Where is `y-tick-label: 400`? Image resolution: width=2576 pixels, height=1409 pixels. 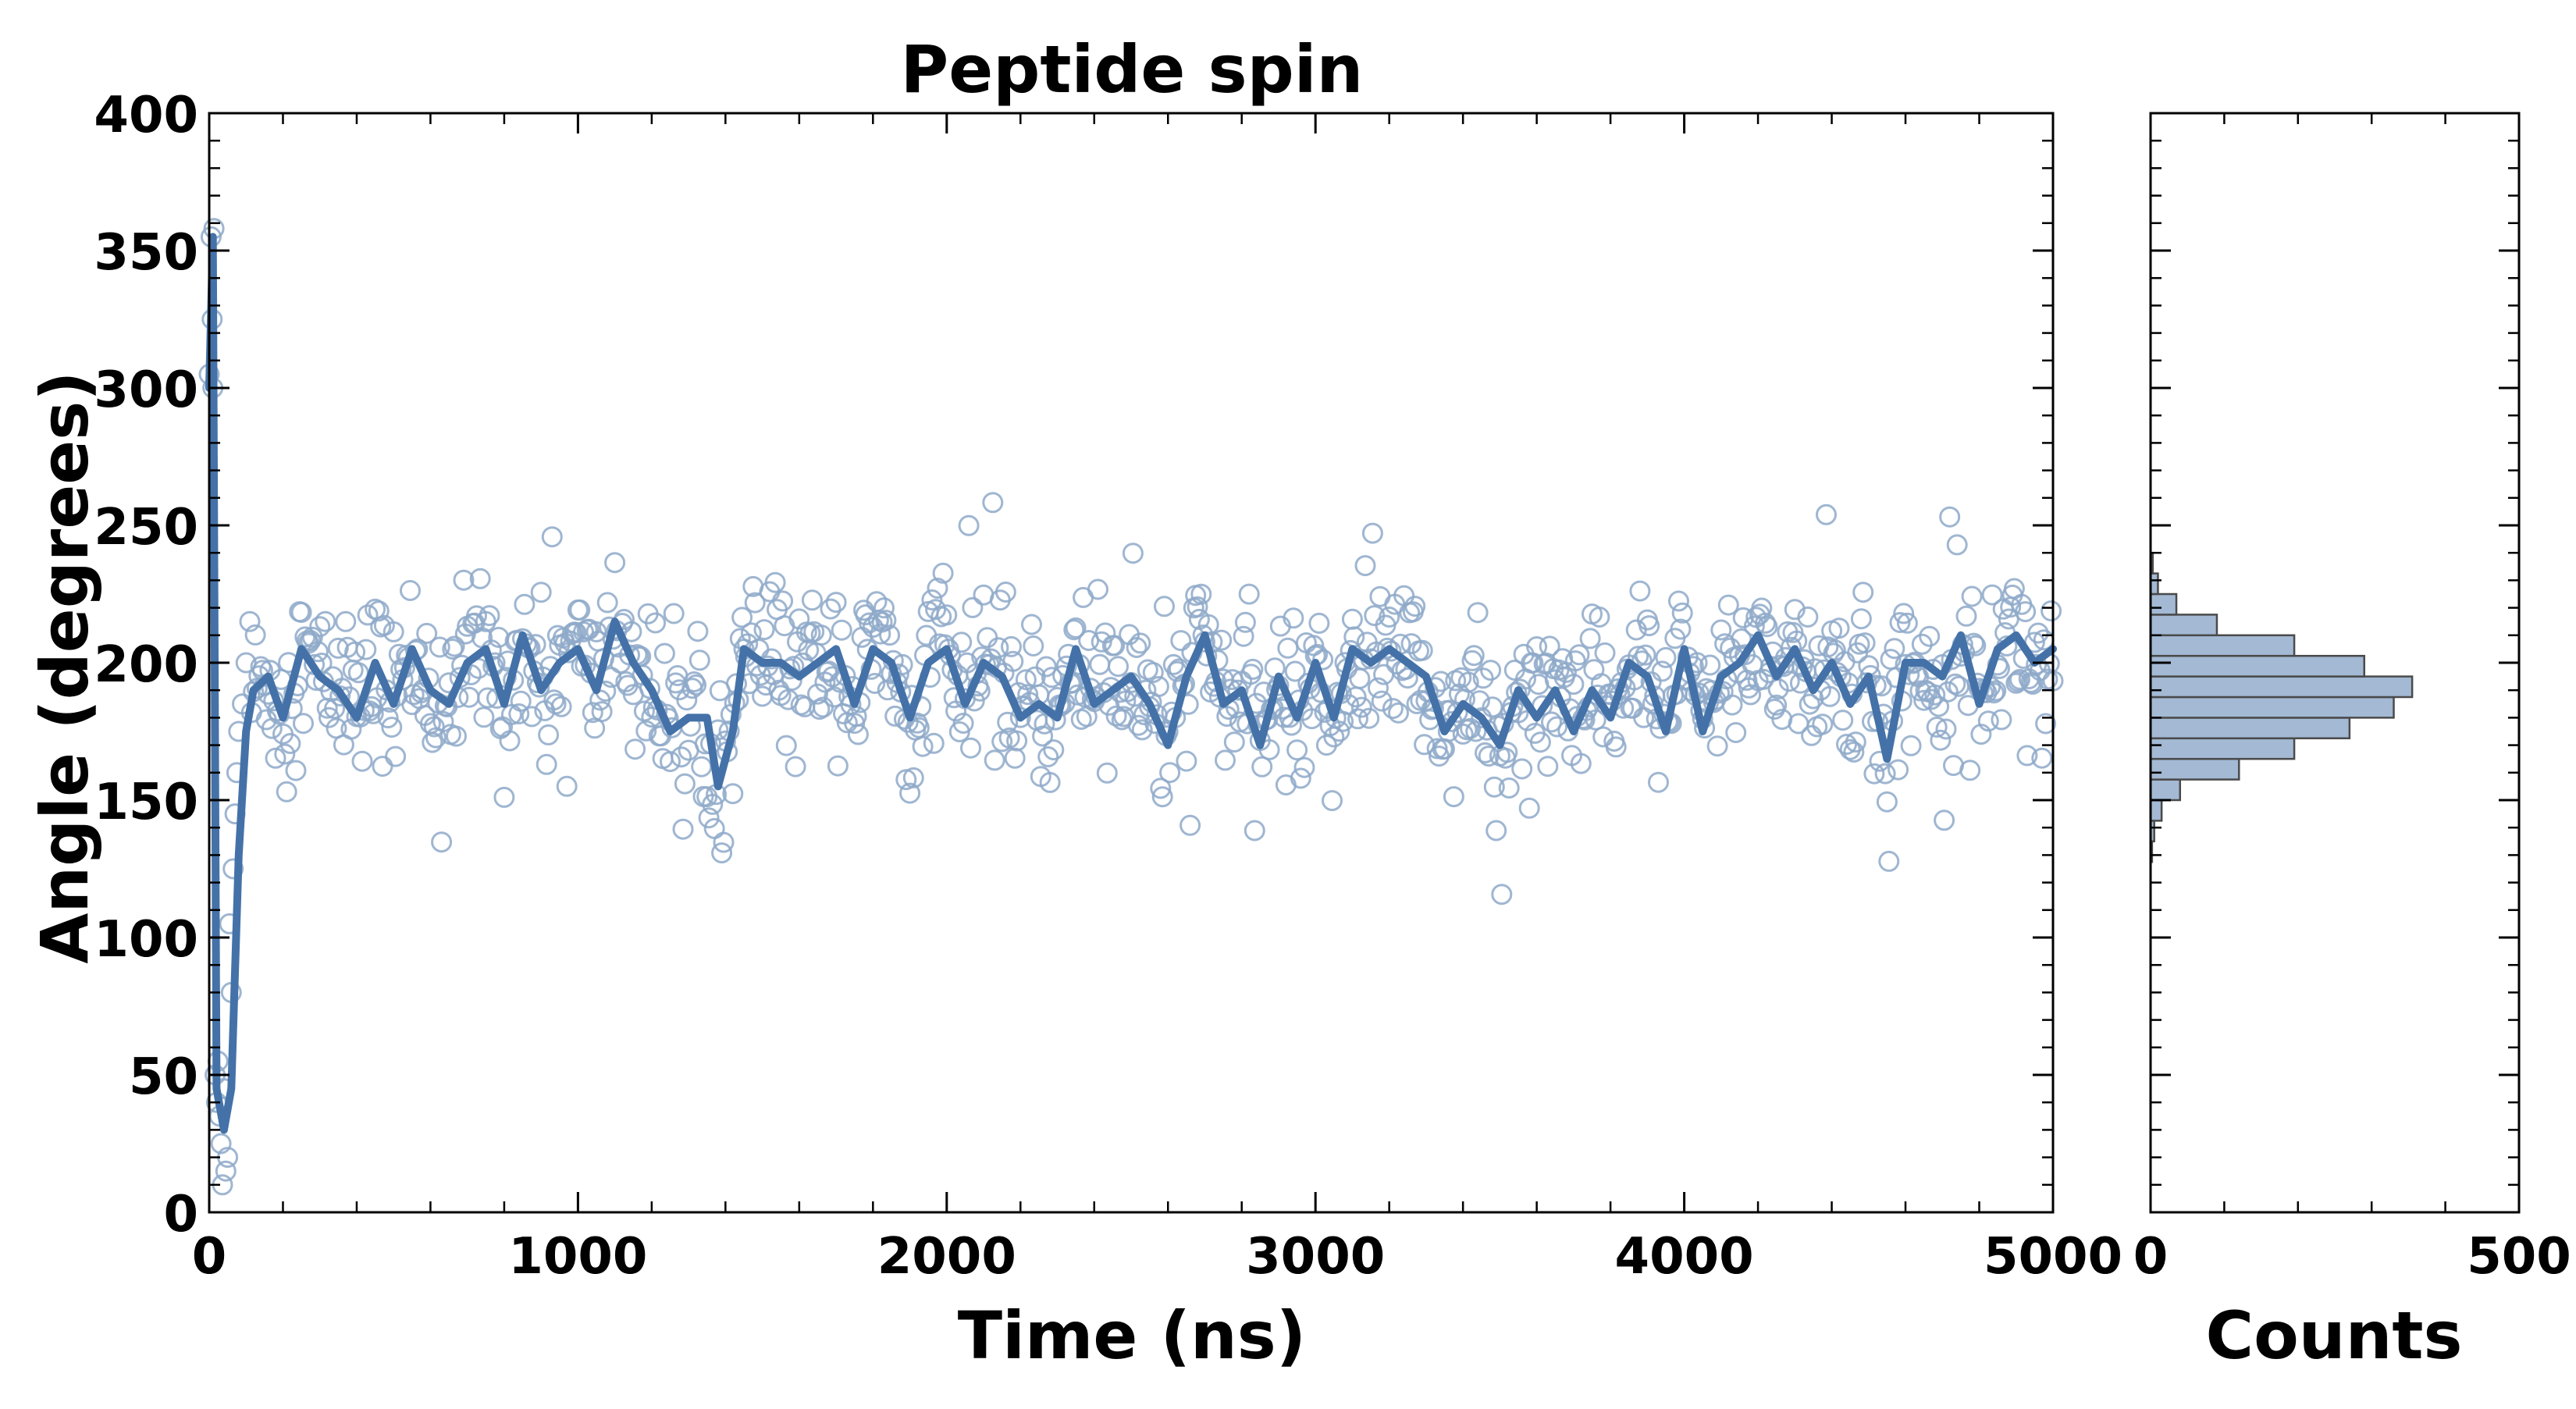 y-tick-label: 400 is located at coordinates (146, 115).